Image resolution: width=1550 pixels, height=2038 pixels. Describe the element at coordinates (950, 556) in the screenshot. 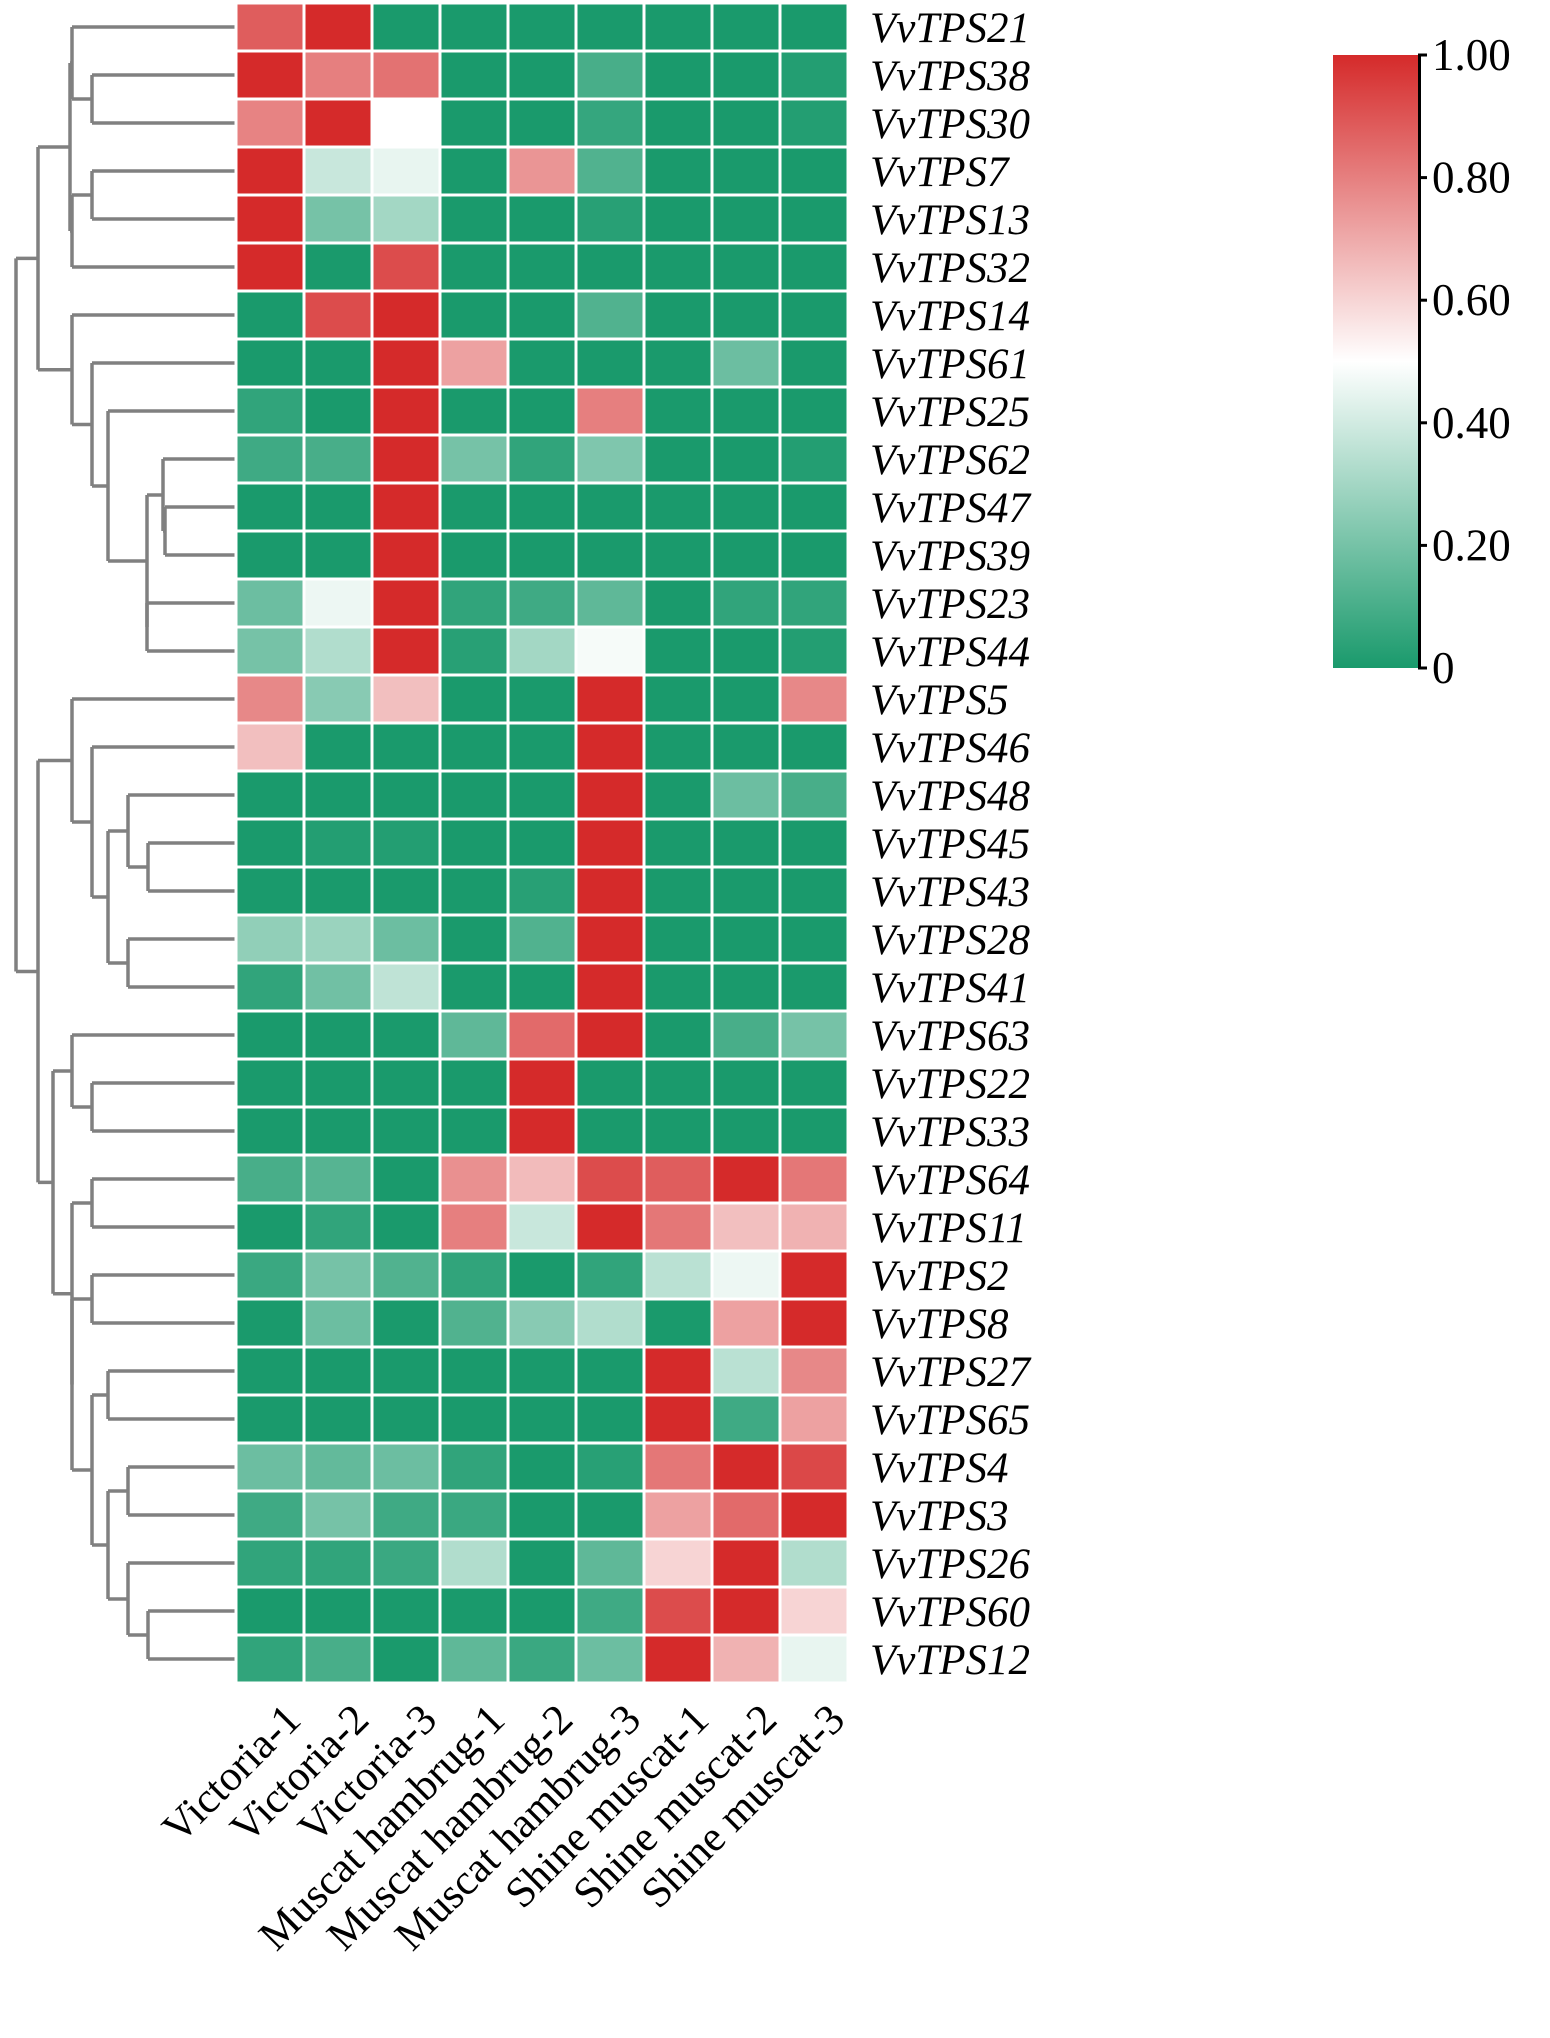

I see `row-label: VvTPS39` at that location.